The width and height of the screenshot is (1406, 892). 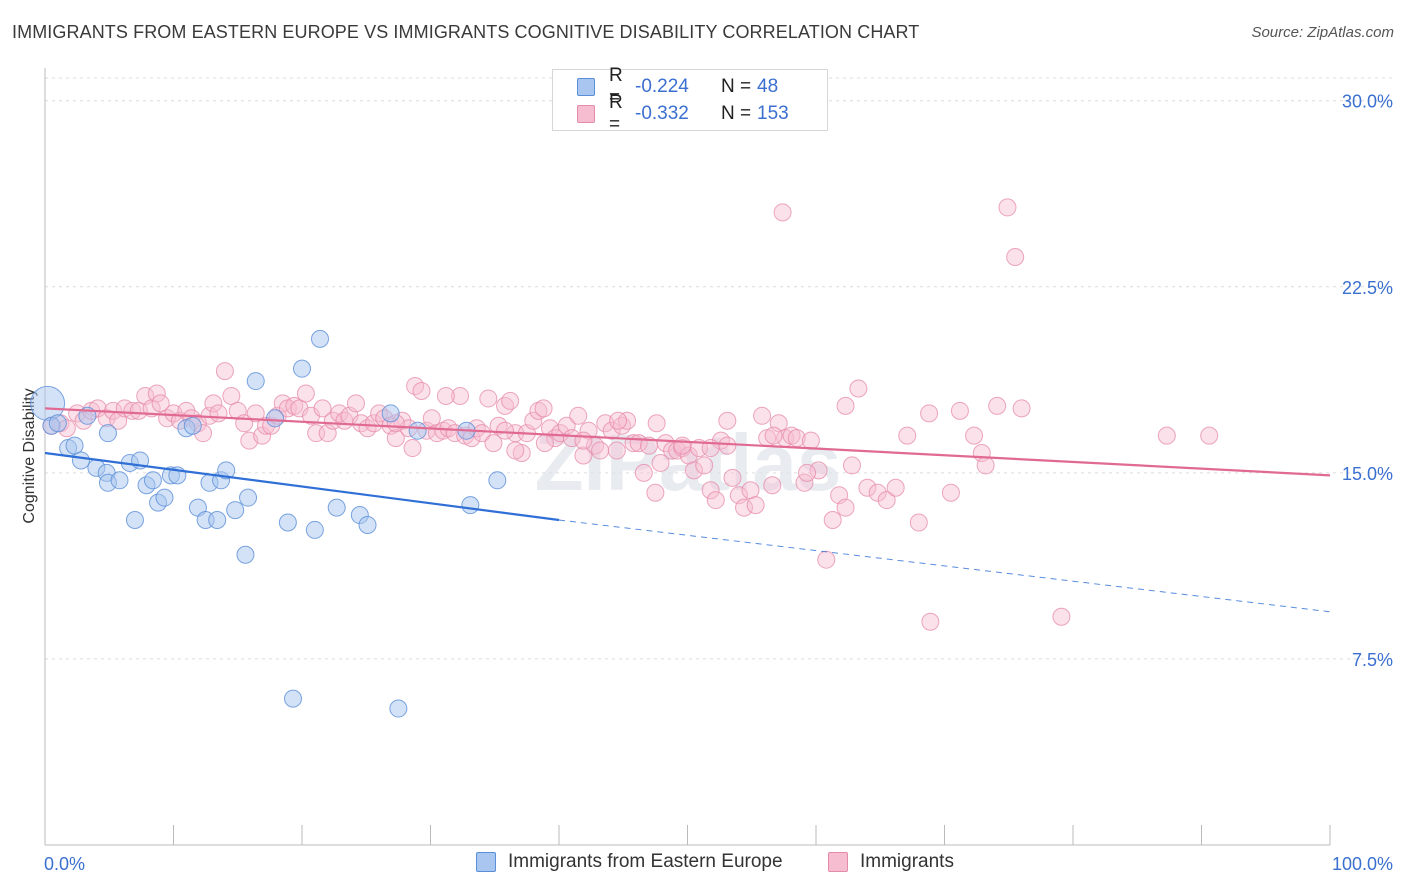 What do you see at coordinates (736, 86) in the screenshot?
I see `legend-n-label: N =` at bounding box center [736, 86].